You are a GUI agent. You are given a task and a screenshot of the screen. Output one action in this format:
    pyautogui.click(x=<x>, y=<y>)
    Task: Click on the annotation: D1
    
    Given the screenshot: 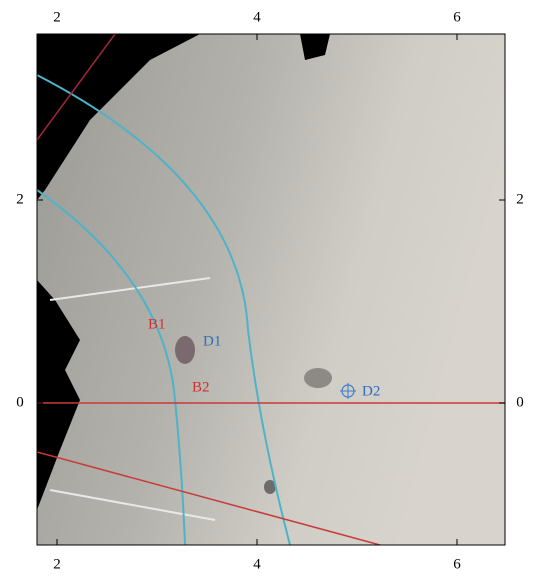 What is the action you would take?
    pyautogui.click(x=212, y=341)
    